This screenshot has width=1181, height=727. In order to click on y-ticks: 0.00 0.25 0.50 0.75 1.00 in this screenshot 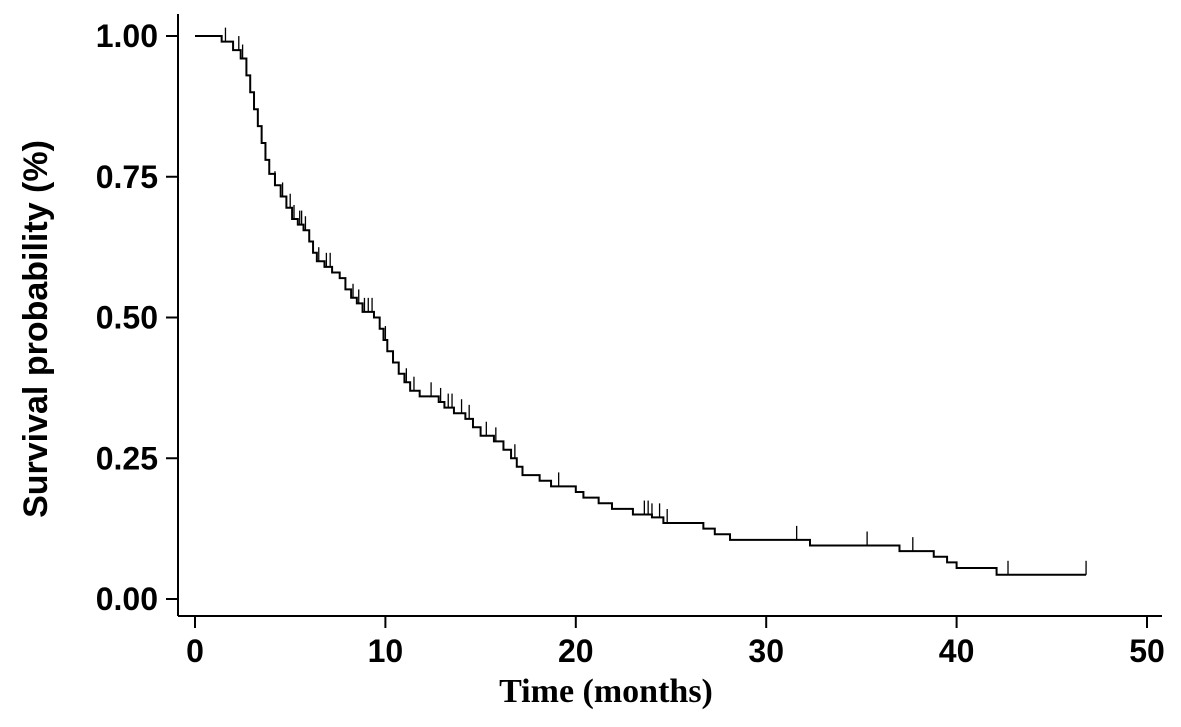, I will do `click(137, 317)`.